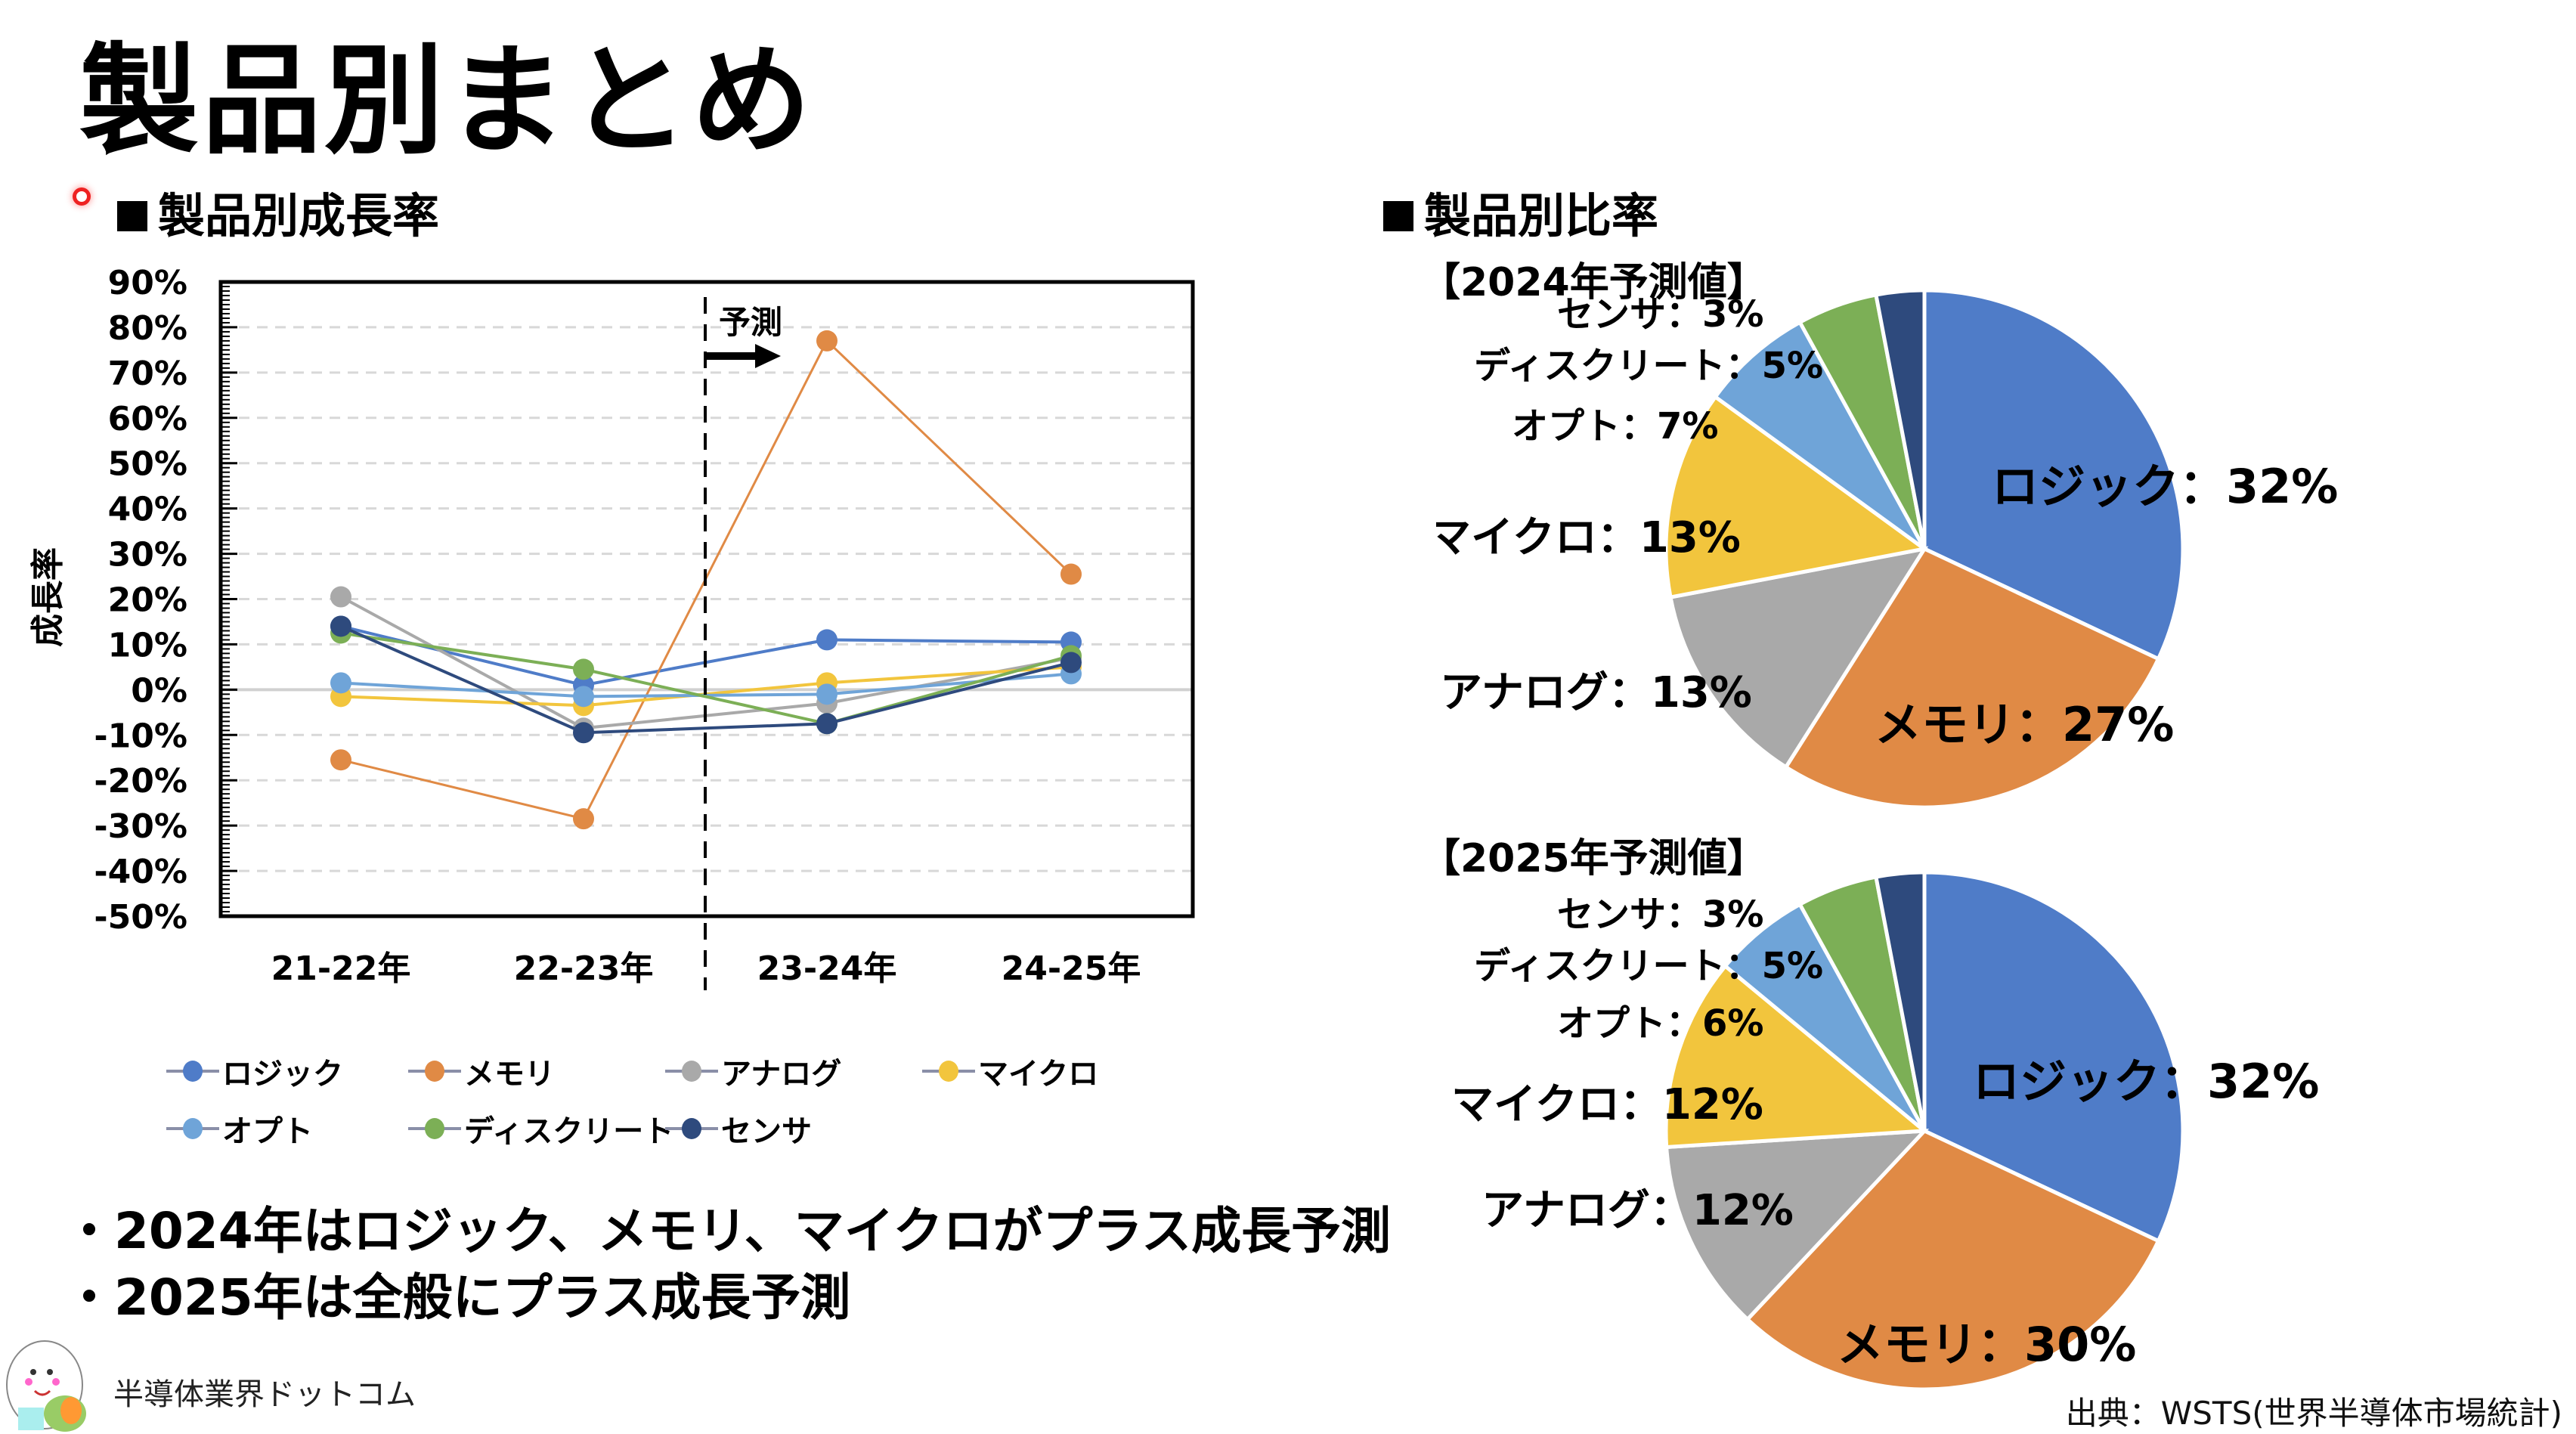 This screenshot has height=1434, width=2576. What do you see at coordinates (147, 464) in the screenshot?
I see `y-tick-label: 50%` at bounding box center [147, 464].